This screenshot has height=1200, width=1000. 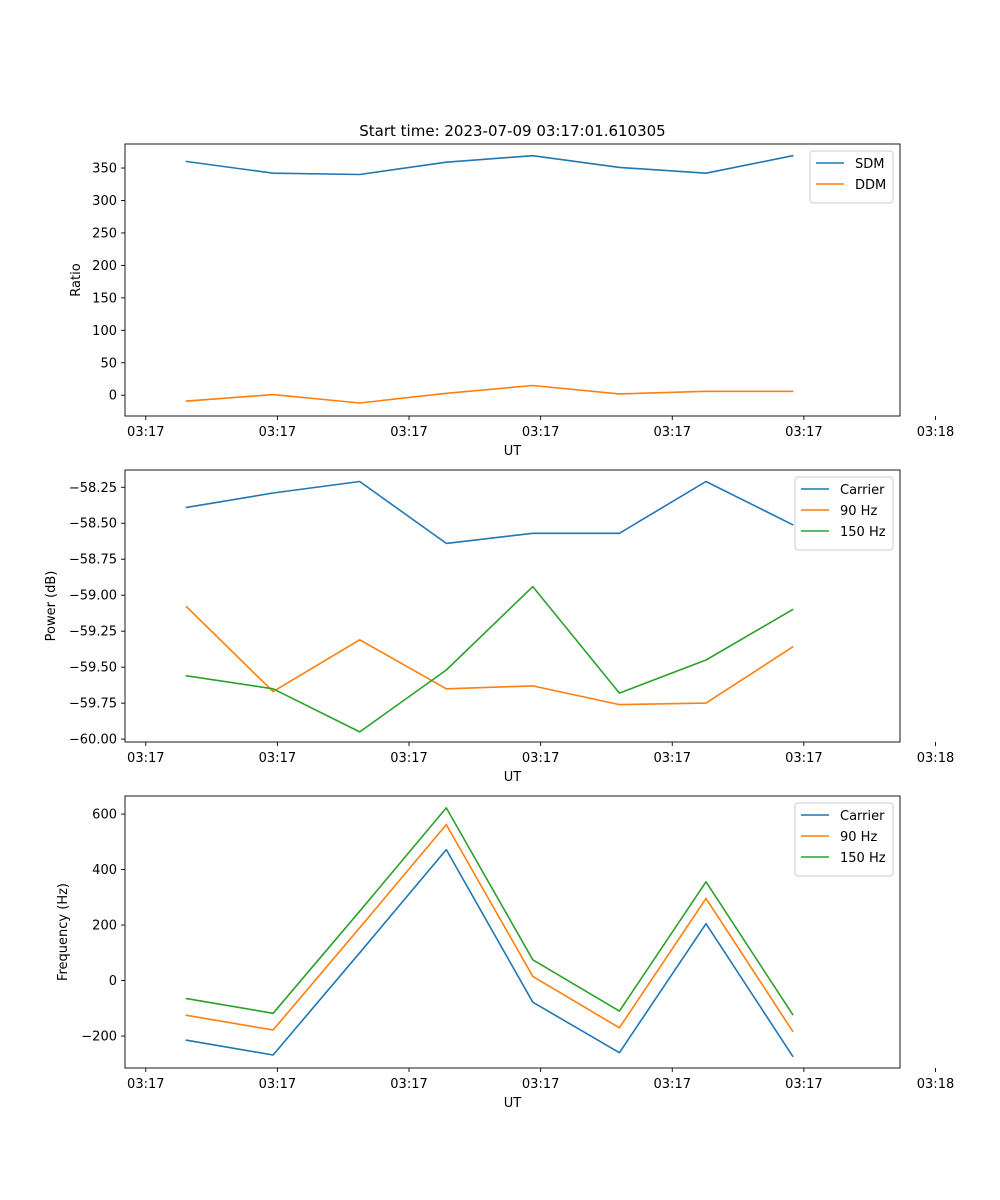 I want to click on y-tick-label: −59.75, so click(x=93, y=704).